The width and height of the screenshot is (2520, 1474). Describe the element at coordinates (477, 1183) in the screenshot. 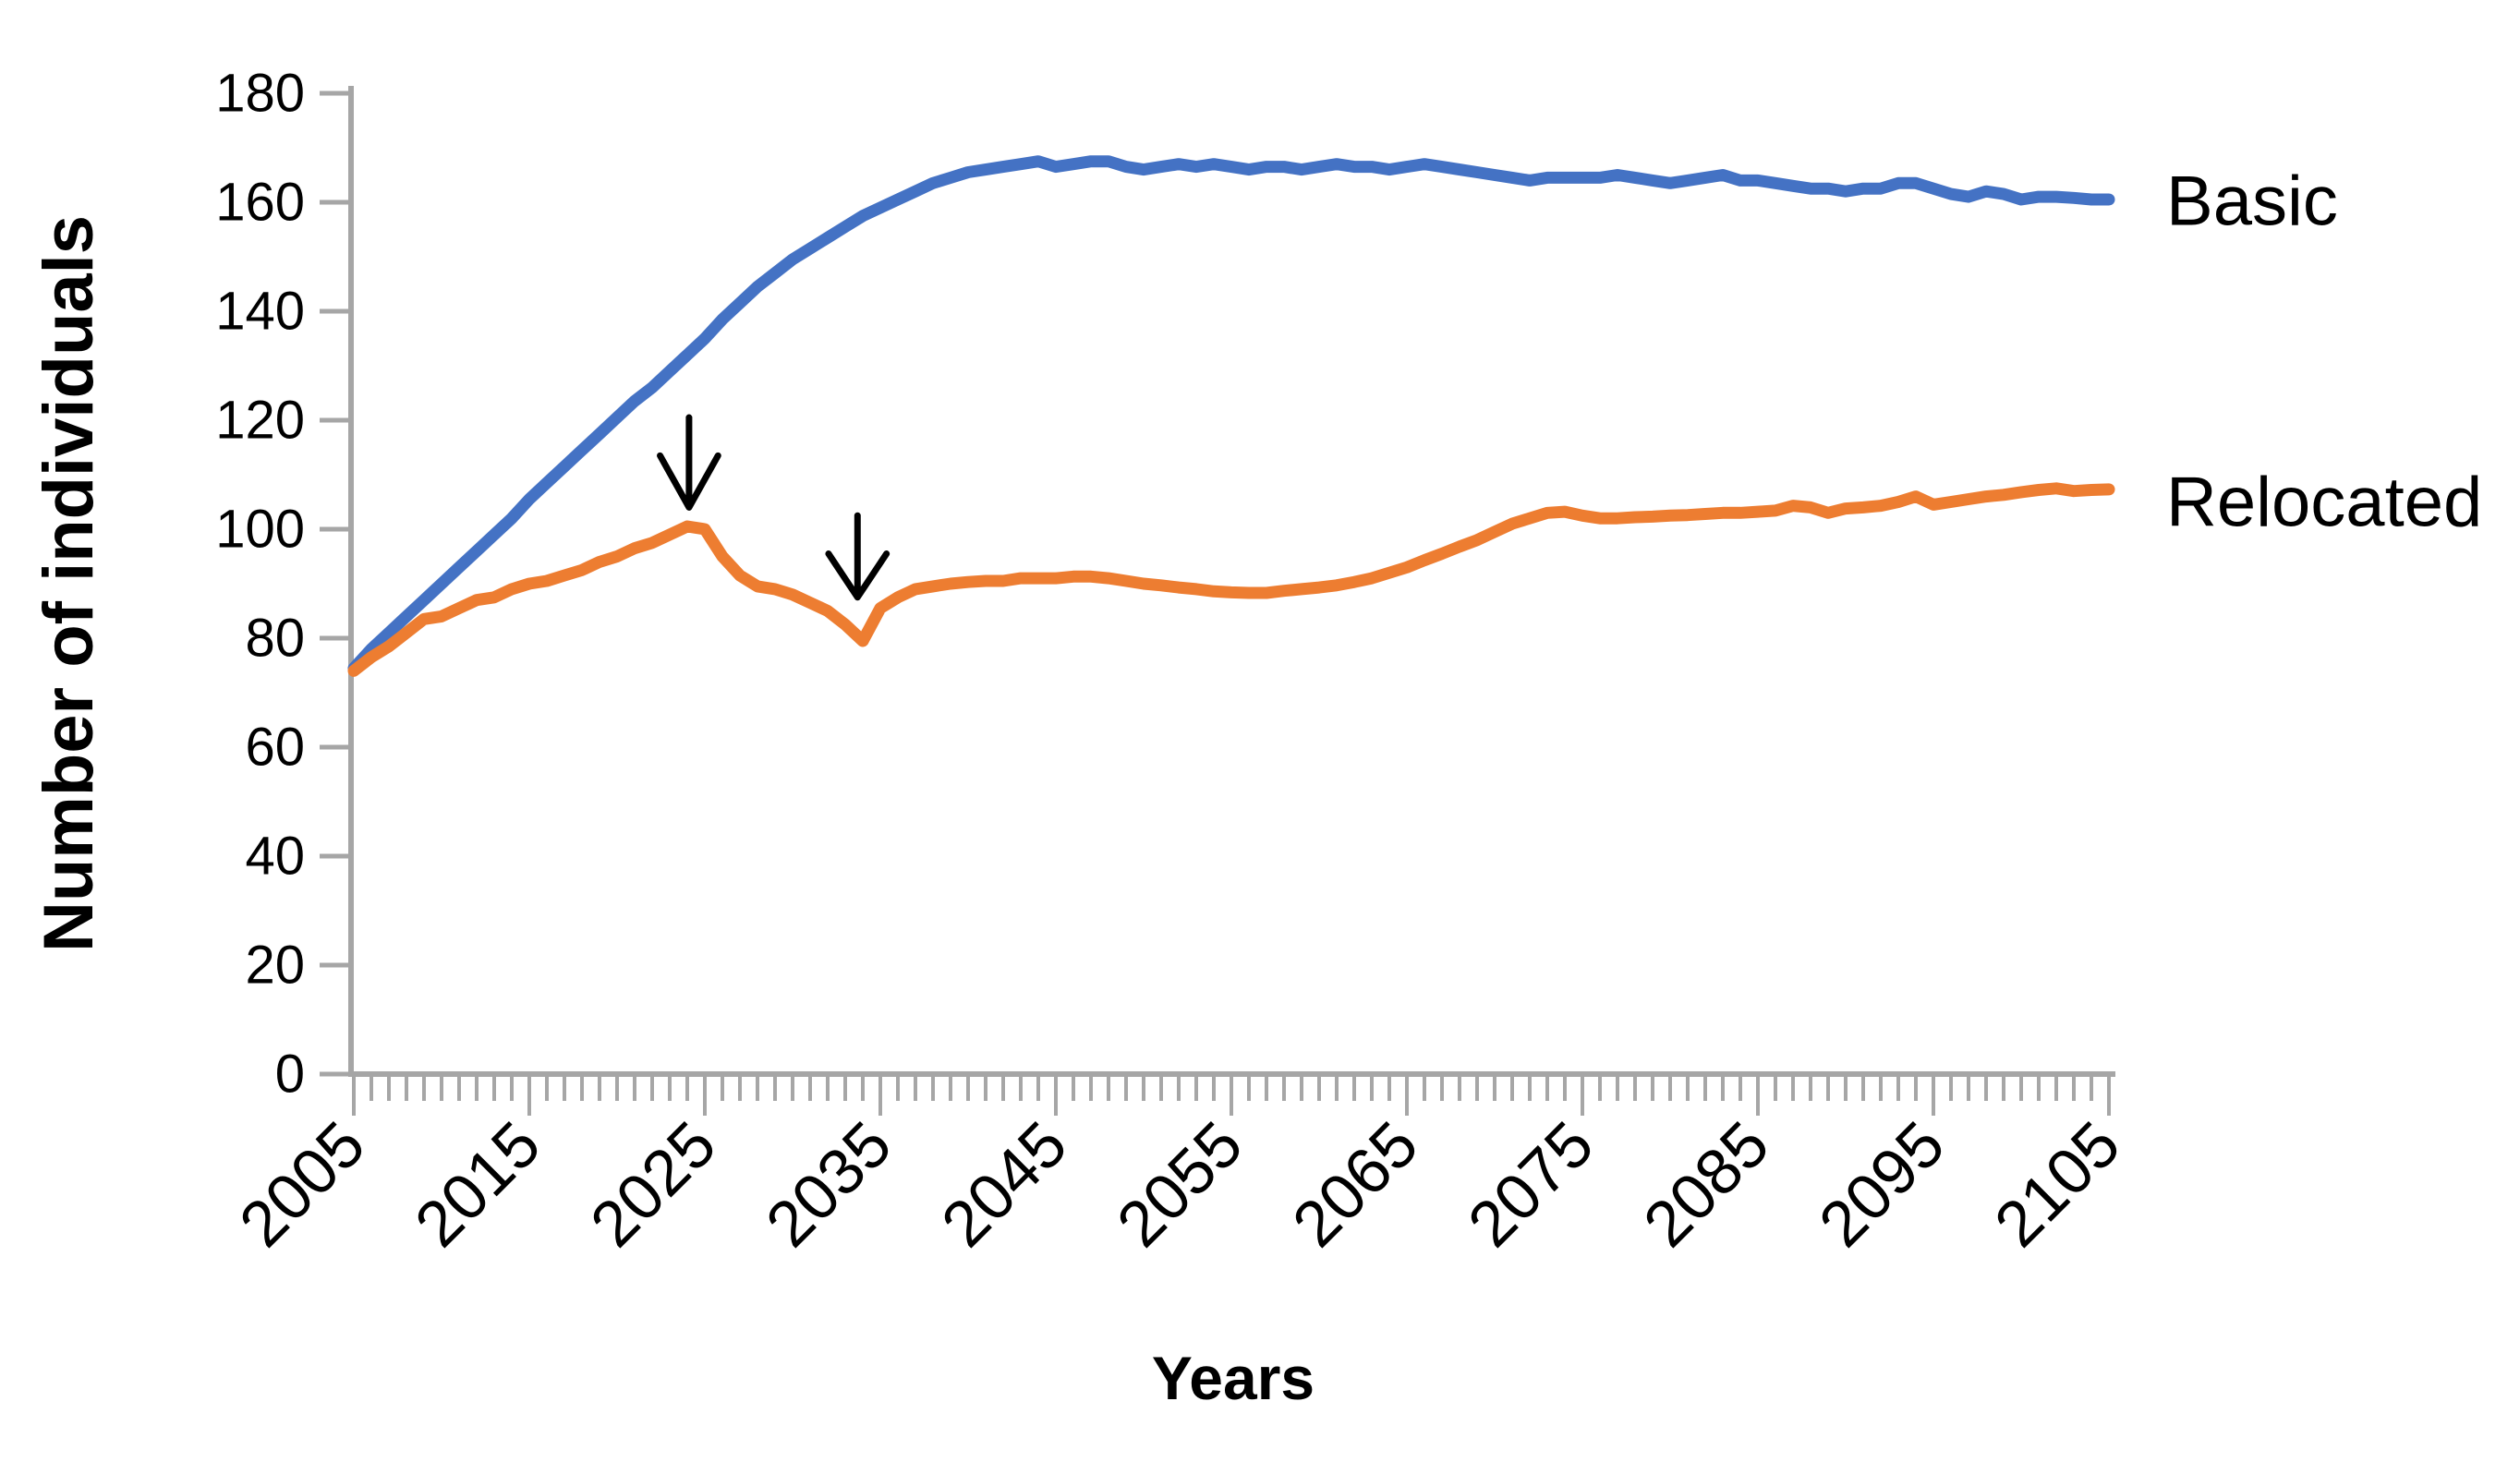

I see `x-tick-label: 2015` at that location.